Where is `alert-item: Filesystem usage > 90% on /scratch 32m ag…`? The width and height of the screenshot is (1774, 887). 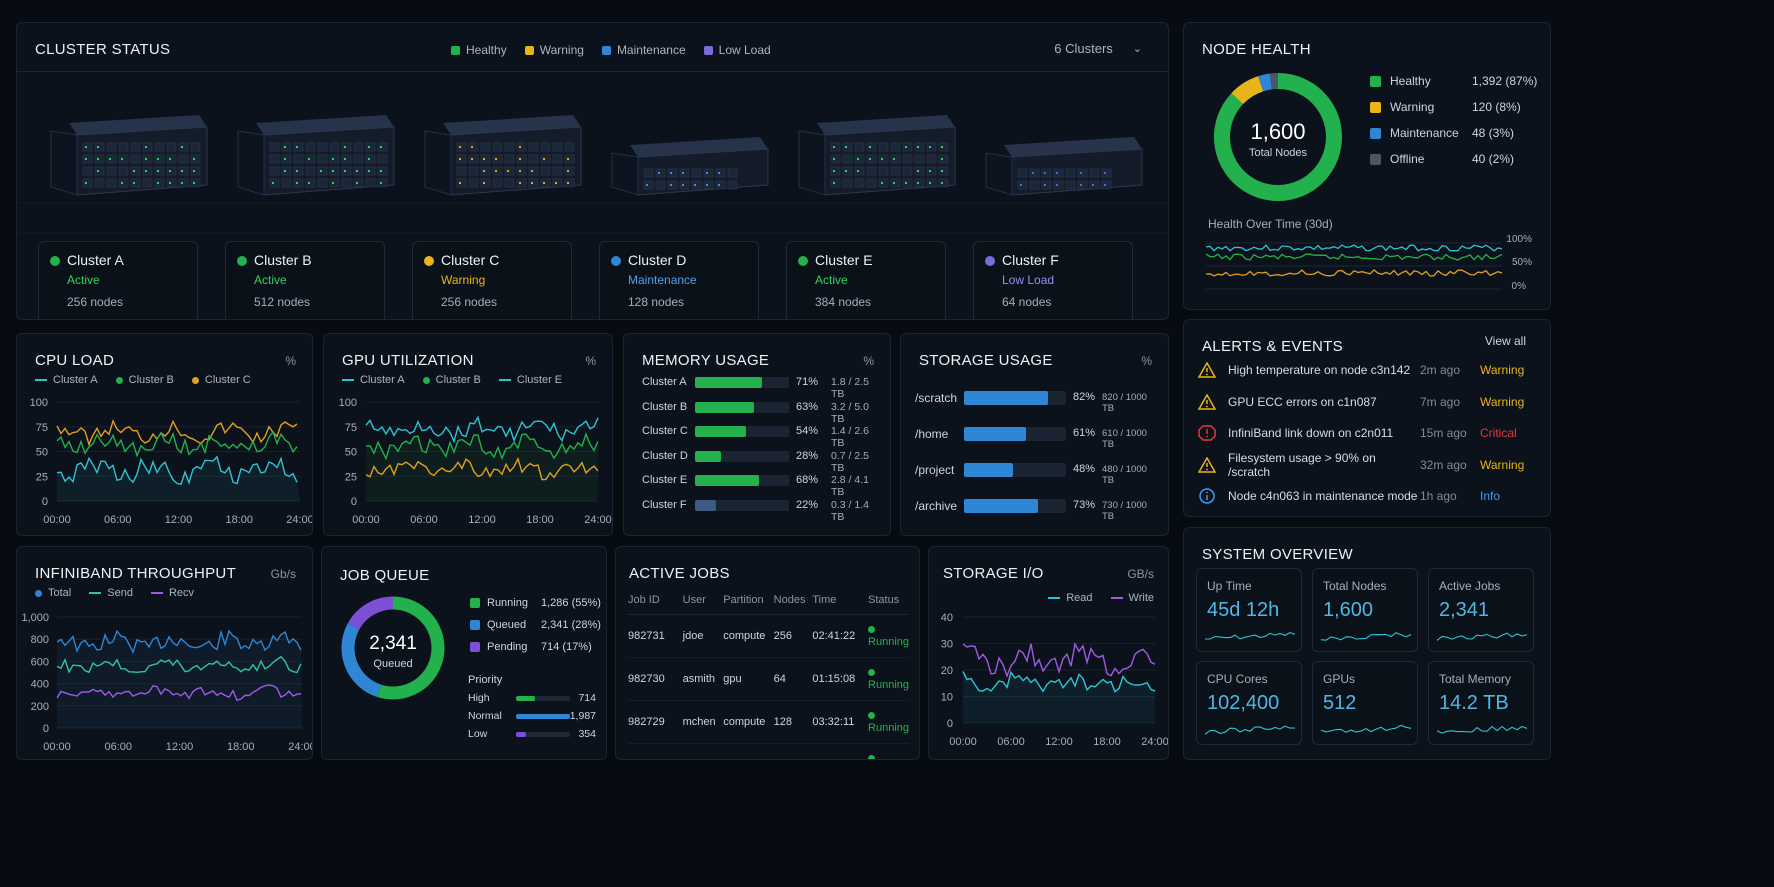 alert-item: Filesystem usage > 90% on /scratch 32m ag… is located at coordinates (1366, 465).